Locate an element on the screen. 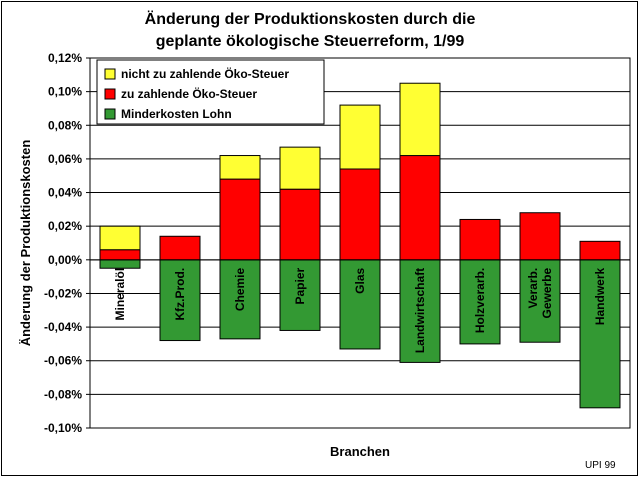  category-label: Papier is located at coordinates (300, 285).